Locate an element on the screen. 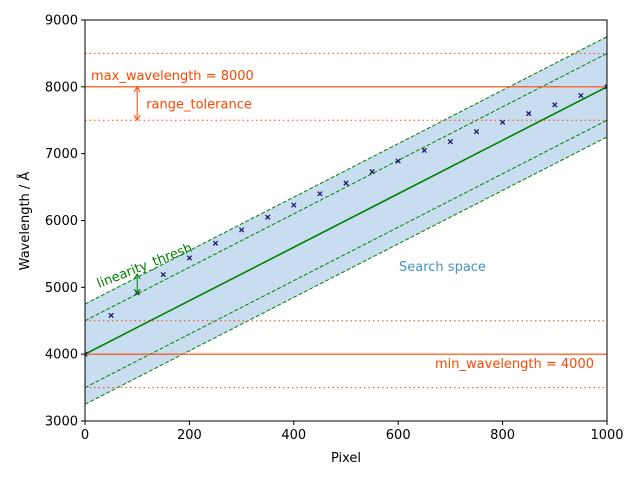 The image size is (640, 480). x-axis-title: Pixel is located at coordinates (346, 458).